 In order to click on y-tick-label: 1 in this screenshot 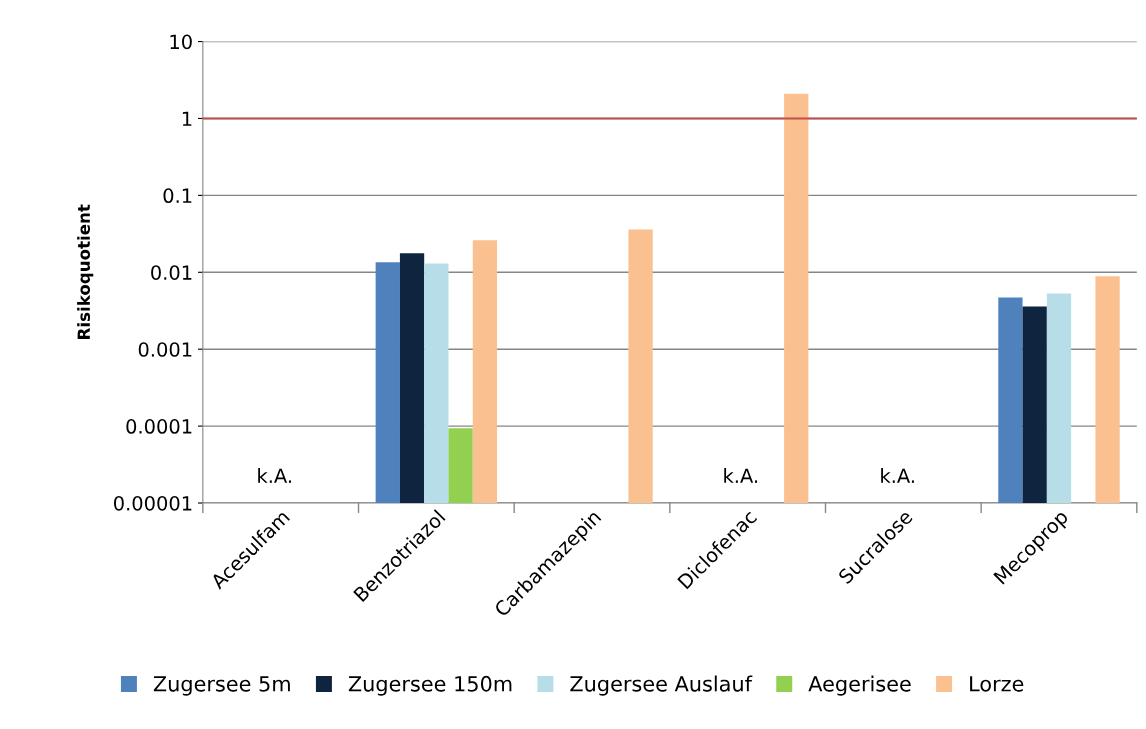, I will do `click(187, 118)`.